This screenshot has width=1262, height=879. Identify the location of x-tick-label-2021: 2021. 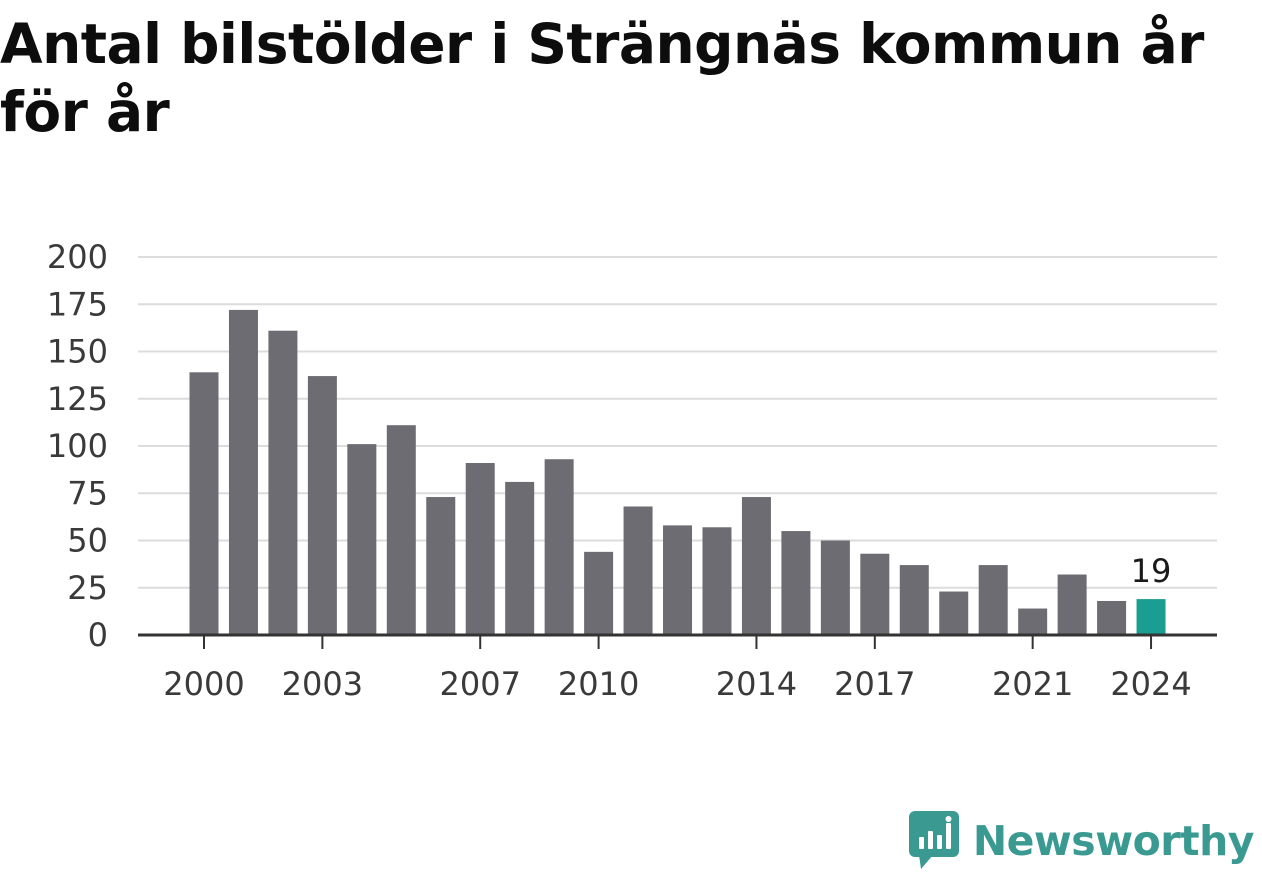
(1032, 684).